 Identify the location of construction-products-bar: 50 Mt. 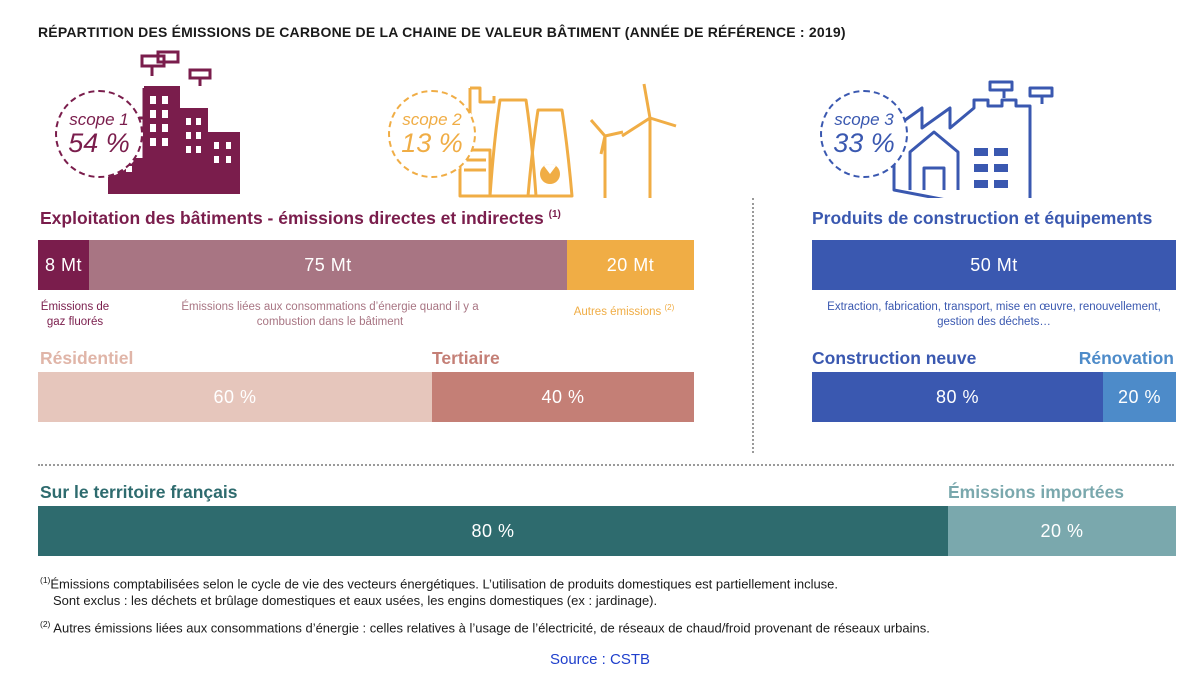
(994, 265).